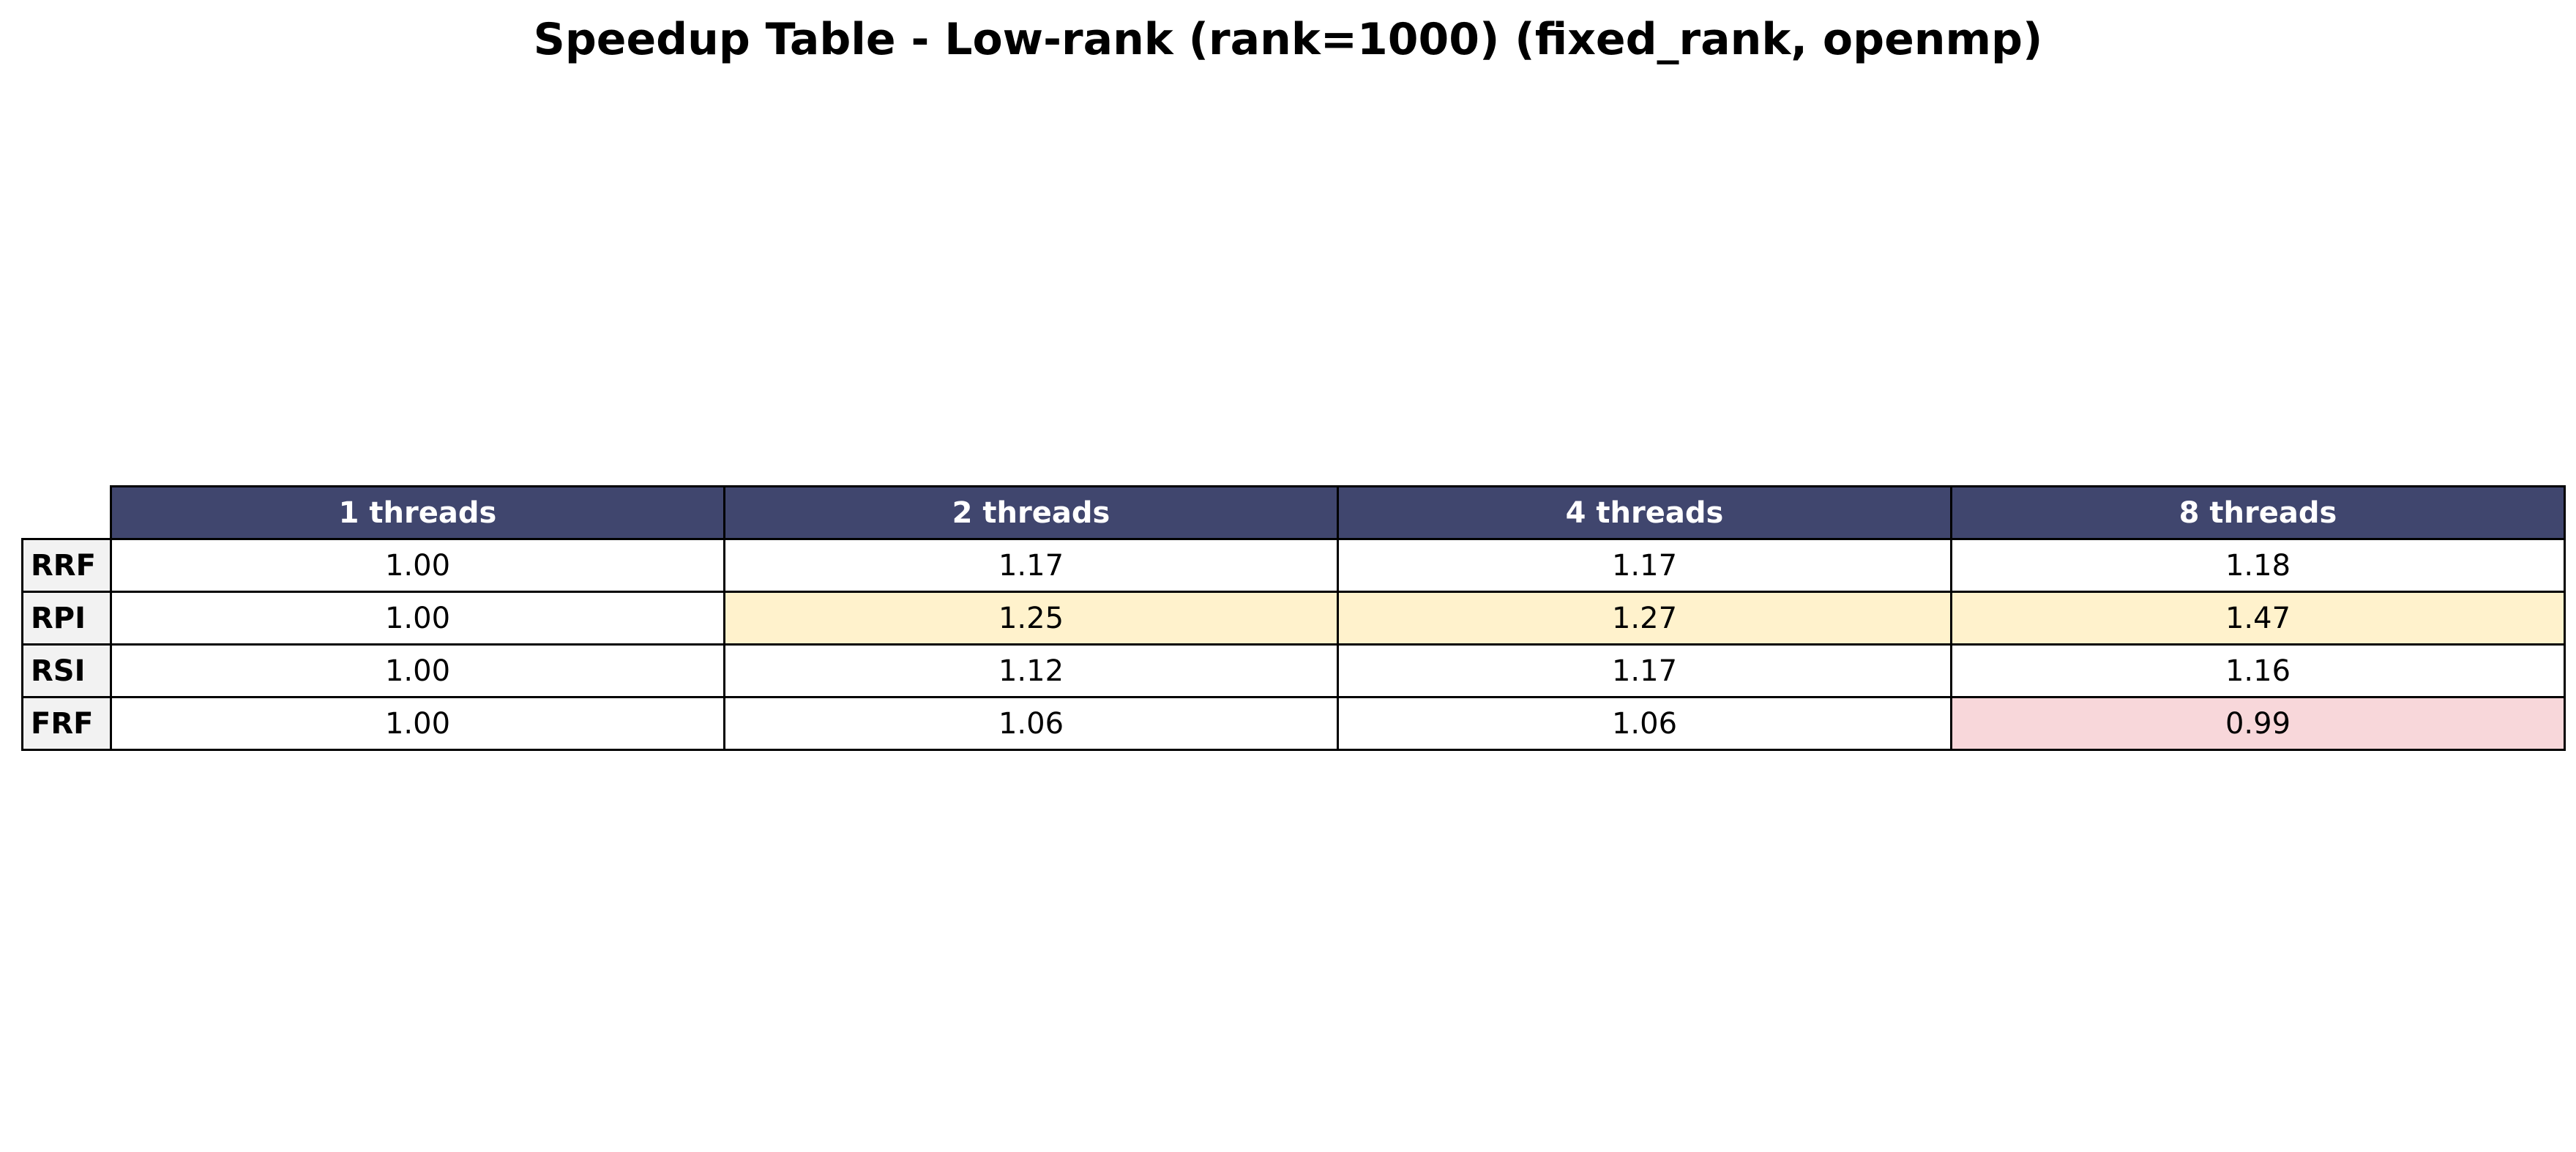  What do you see at coordinates (1644, 618) in the screenshot?
I see `speedup-cell: 1.27` at bounding box center [1644, 618].